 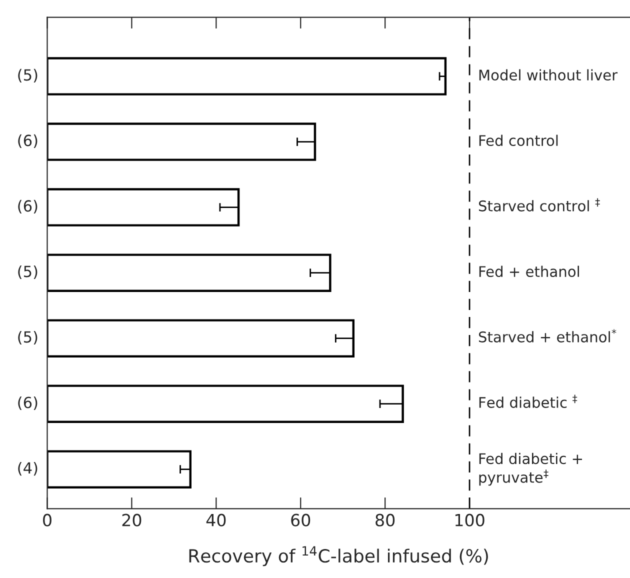 What do you see at coordinates (529, 272) in the screenshot?
I see `y-tick-label: Fed + ethanol` at bounding box center [529, 272].